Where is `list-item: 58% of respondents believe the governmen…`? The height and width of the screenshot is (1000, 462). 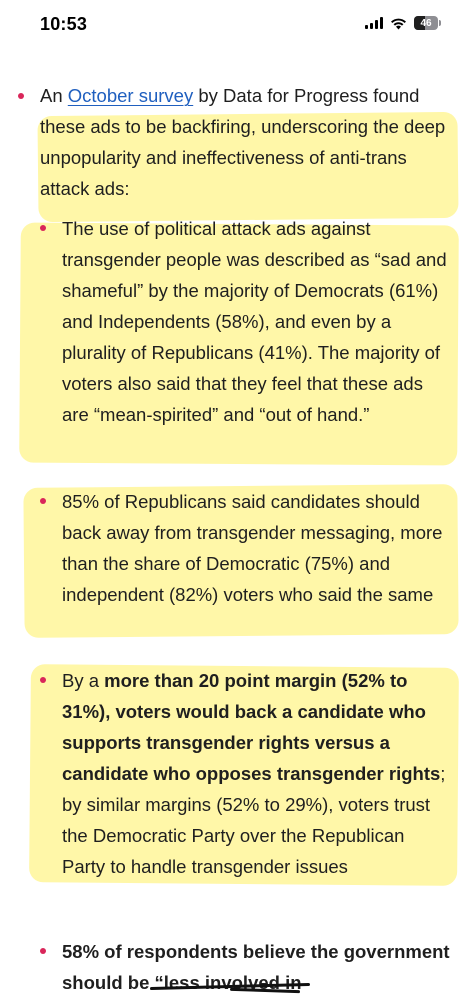
list-item: 58% of respondents believe the governmen… is located at coordinates (257, 967).